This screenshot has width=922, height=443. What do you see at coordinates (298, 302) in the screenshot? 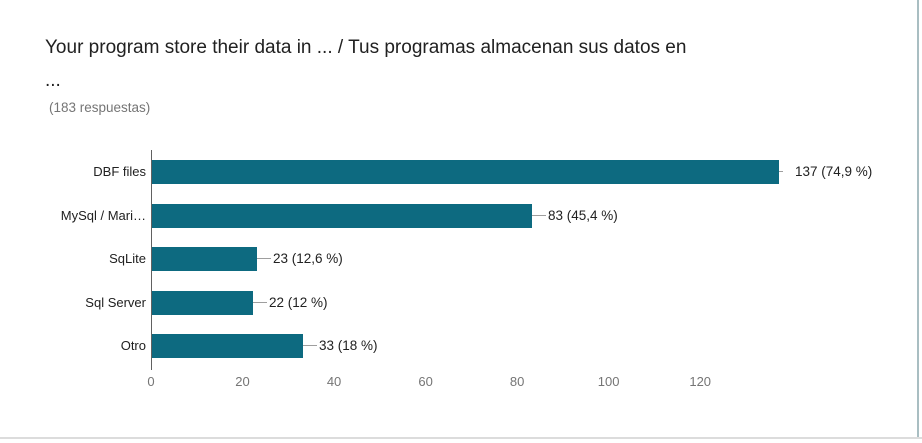
I see `bar-value-label: 22 (12 %)` at bounding box center [298, 302].